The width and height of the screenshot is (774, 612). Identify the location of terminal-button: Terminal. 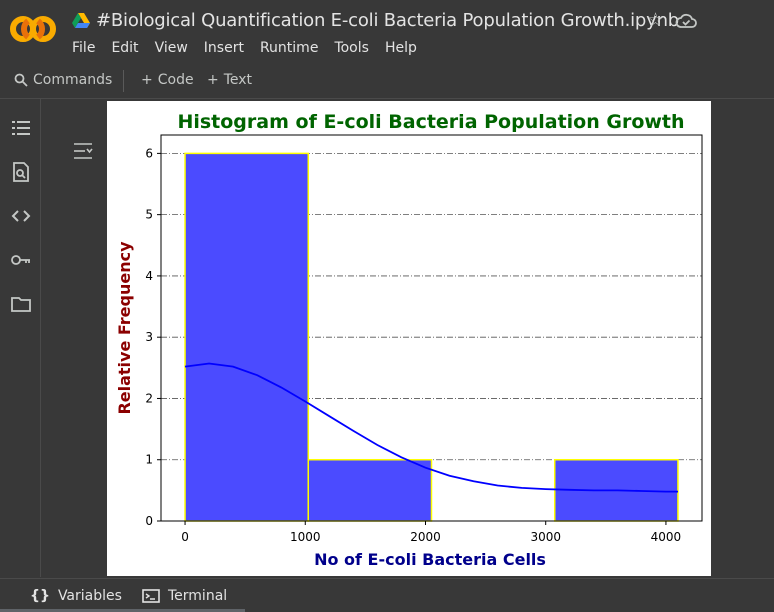
(184, 596).